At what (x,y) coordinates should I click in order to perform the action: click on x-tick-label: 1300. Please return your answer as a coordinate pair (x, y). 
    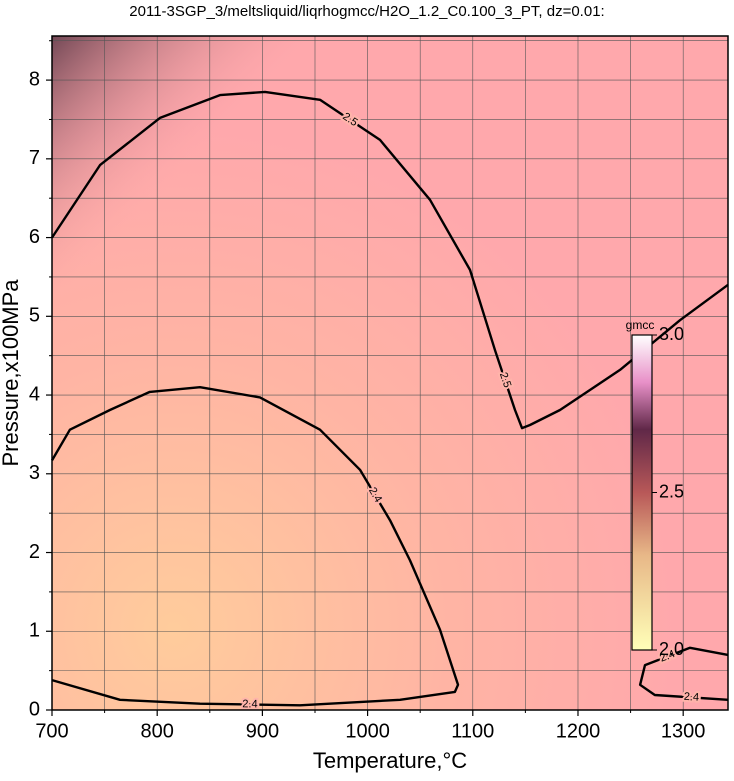
    Looking at the image, I should click on (683, 731).